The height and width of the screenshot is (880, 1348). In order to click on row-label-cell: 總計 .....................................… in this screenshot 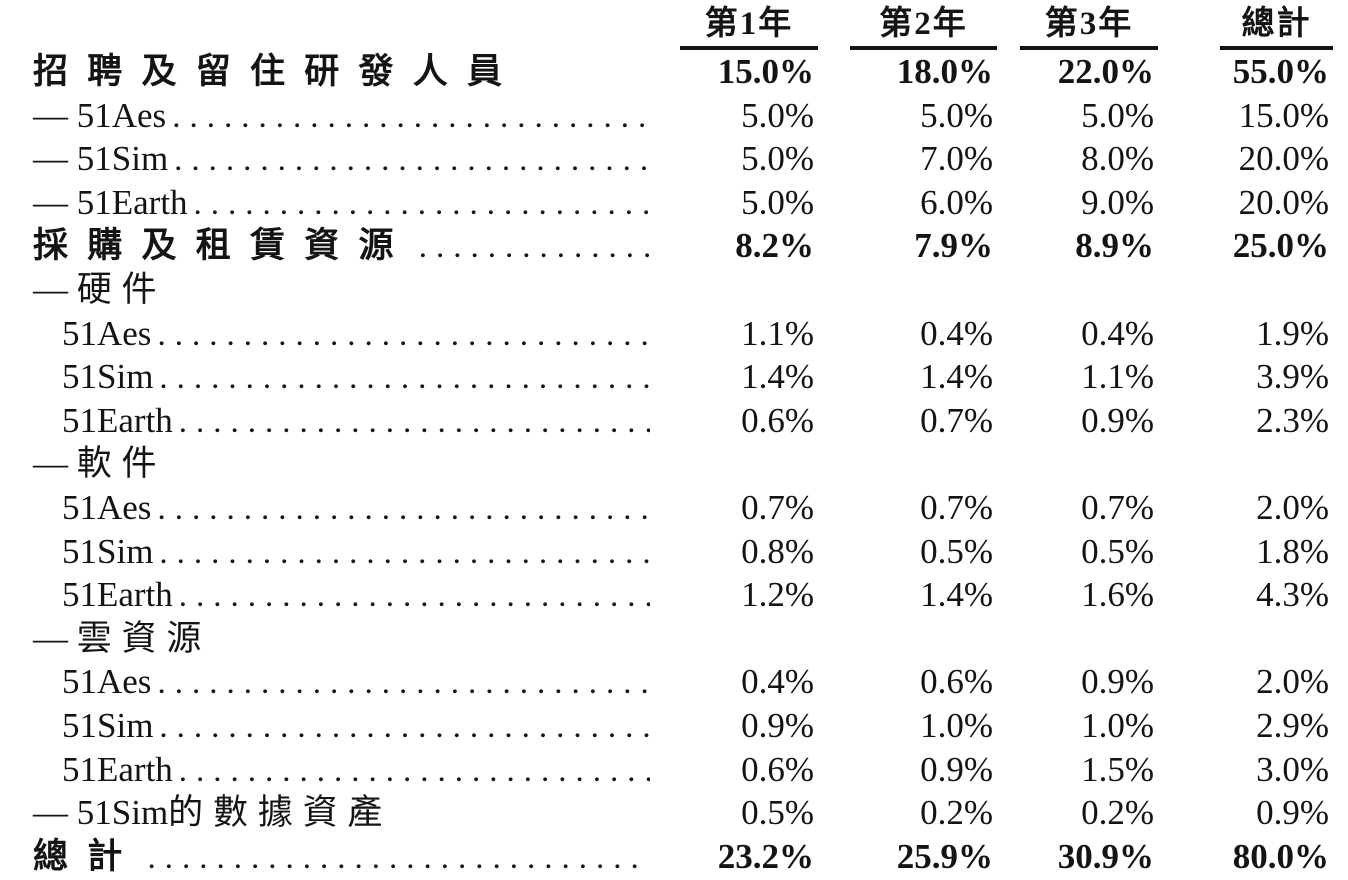, I will do `click(325, 857)`.